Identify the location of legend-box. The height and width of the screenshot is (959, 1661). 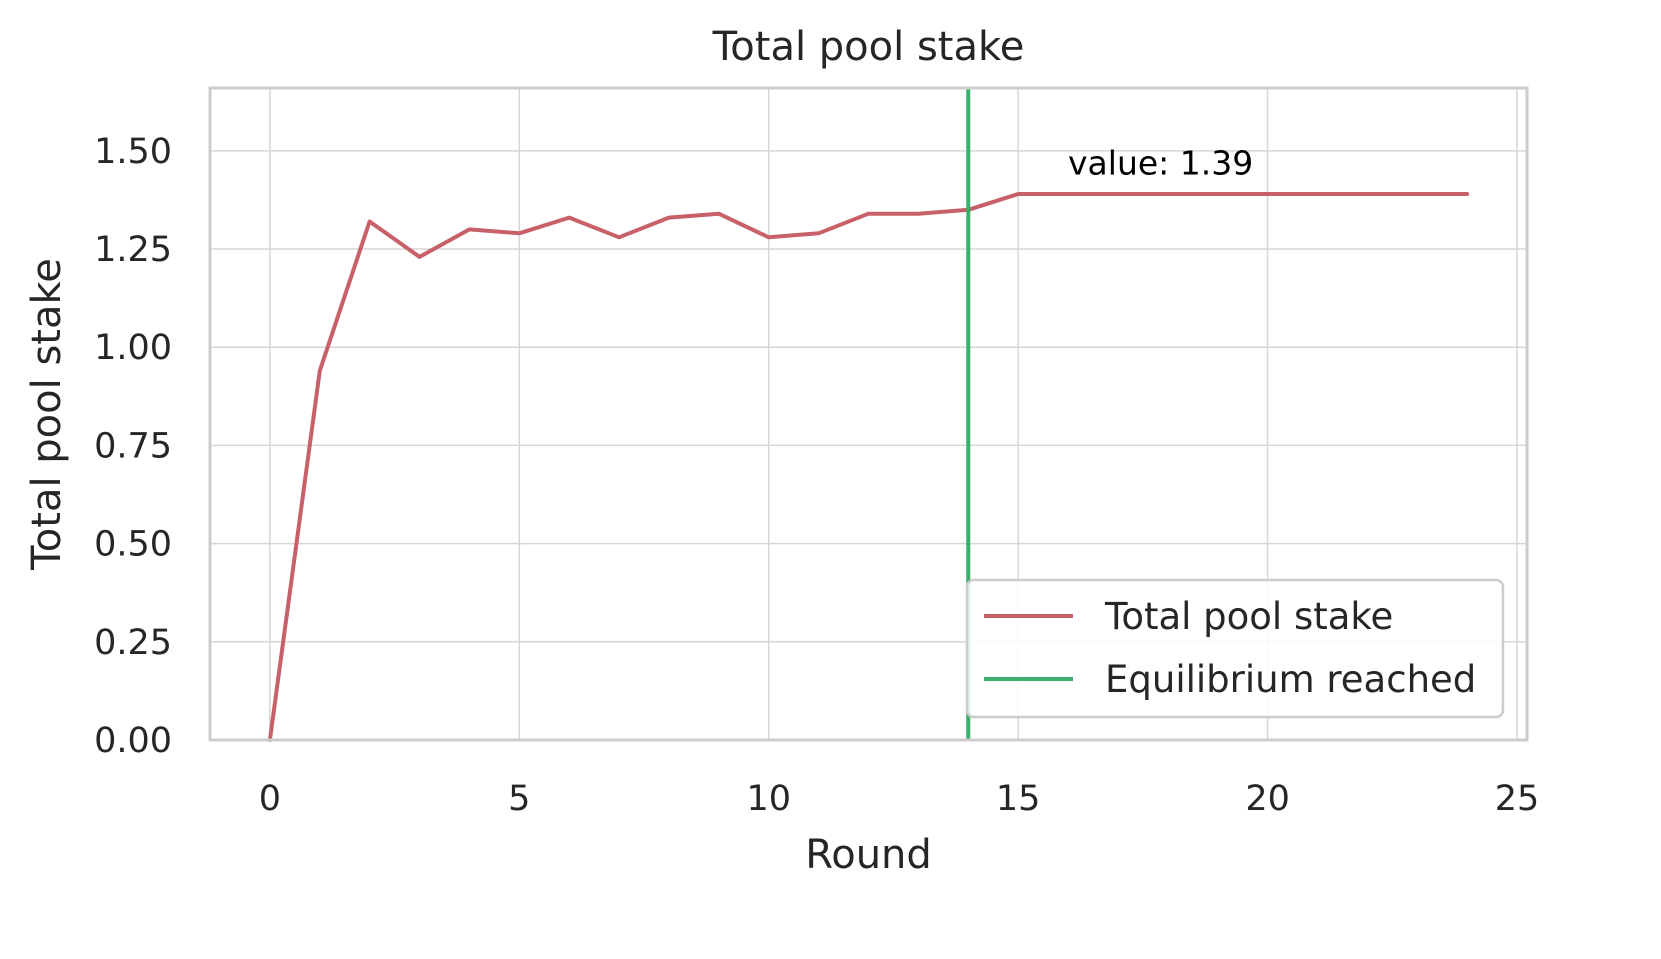
(1235, 648).